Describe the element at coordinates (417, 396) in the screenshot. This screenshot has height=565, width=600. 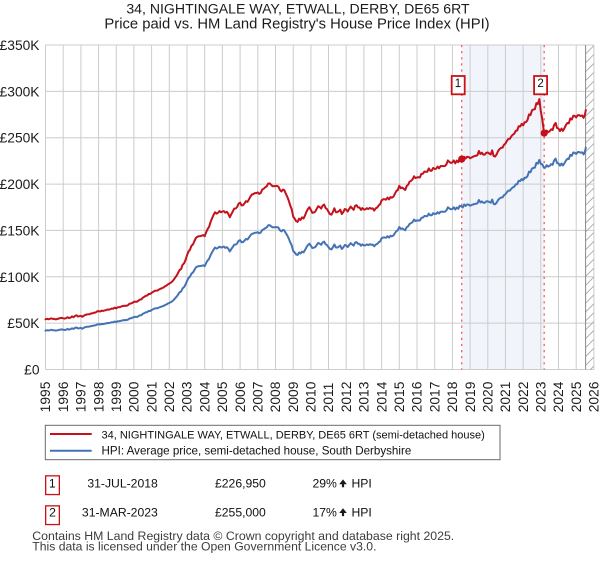
I see `svg-text: 2016` at that location.